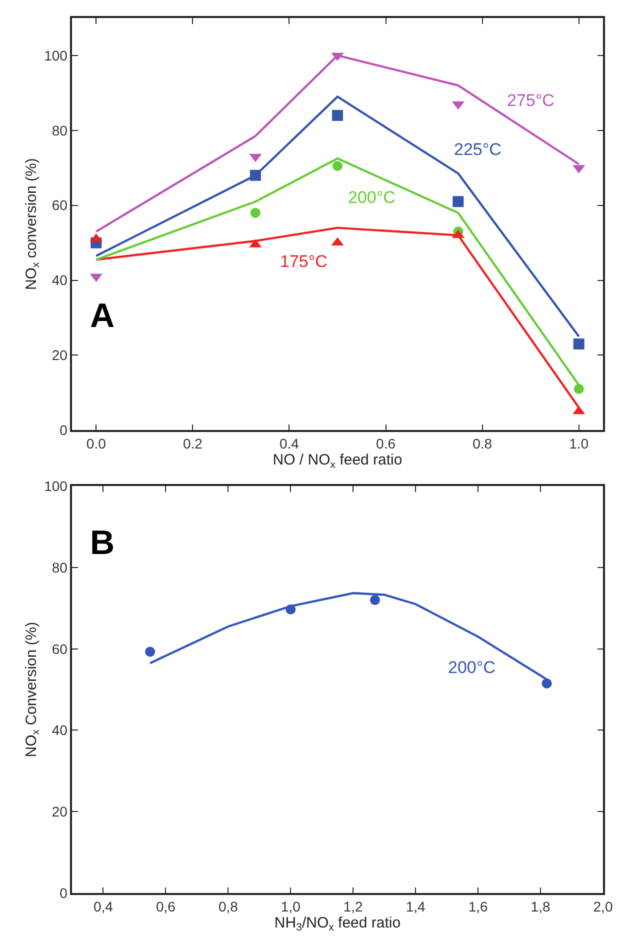  I want to click on x-tick-label: 1,4, so click(416, 906).